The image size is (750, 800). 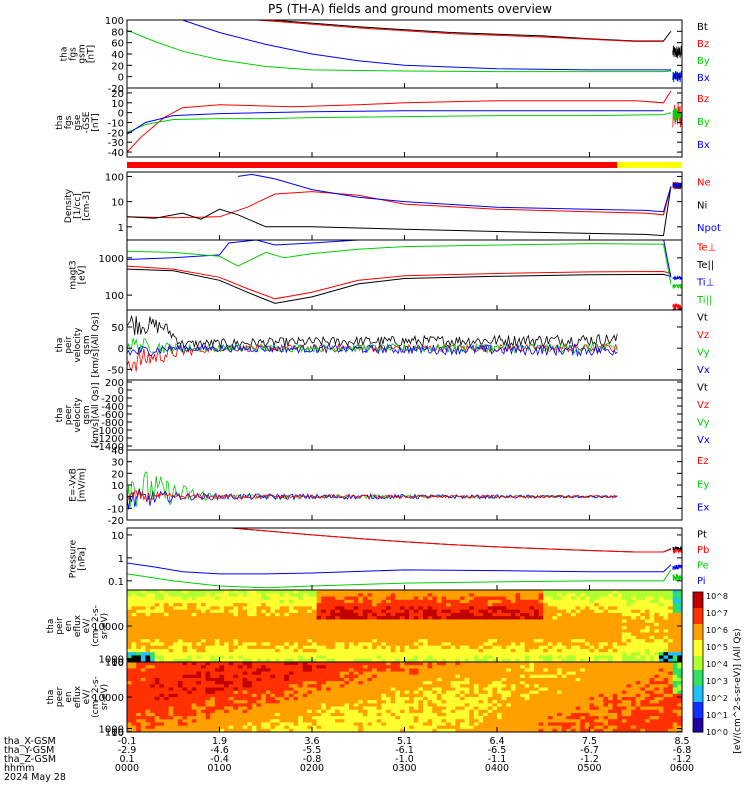 I want to click on y-axis-label: [mV/m], so click(x=83, y=485).